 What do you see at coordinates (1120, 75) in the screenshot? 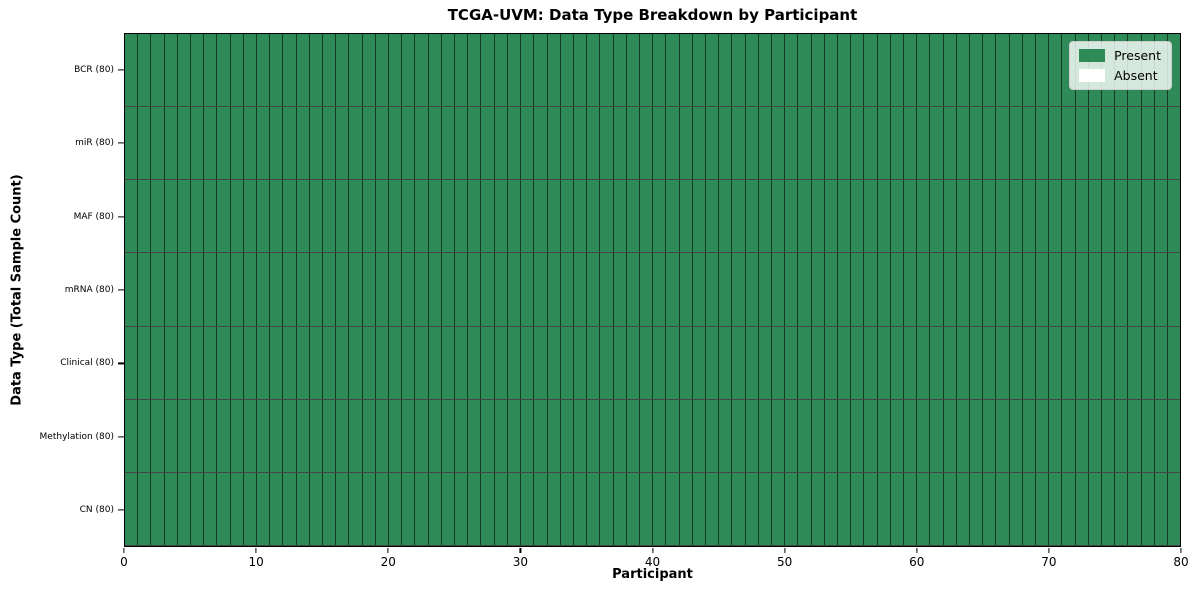
I see `legend-entry-absent: Absent` at bounding box center [1120, 75].